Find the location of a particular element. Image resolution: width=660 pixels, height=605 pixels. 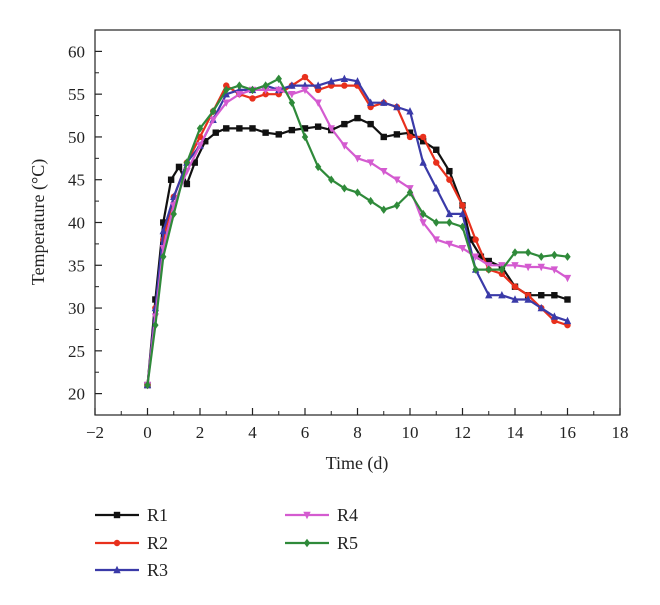

x-tick-label: 4 is located at coordinates (252, 432).